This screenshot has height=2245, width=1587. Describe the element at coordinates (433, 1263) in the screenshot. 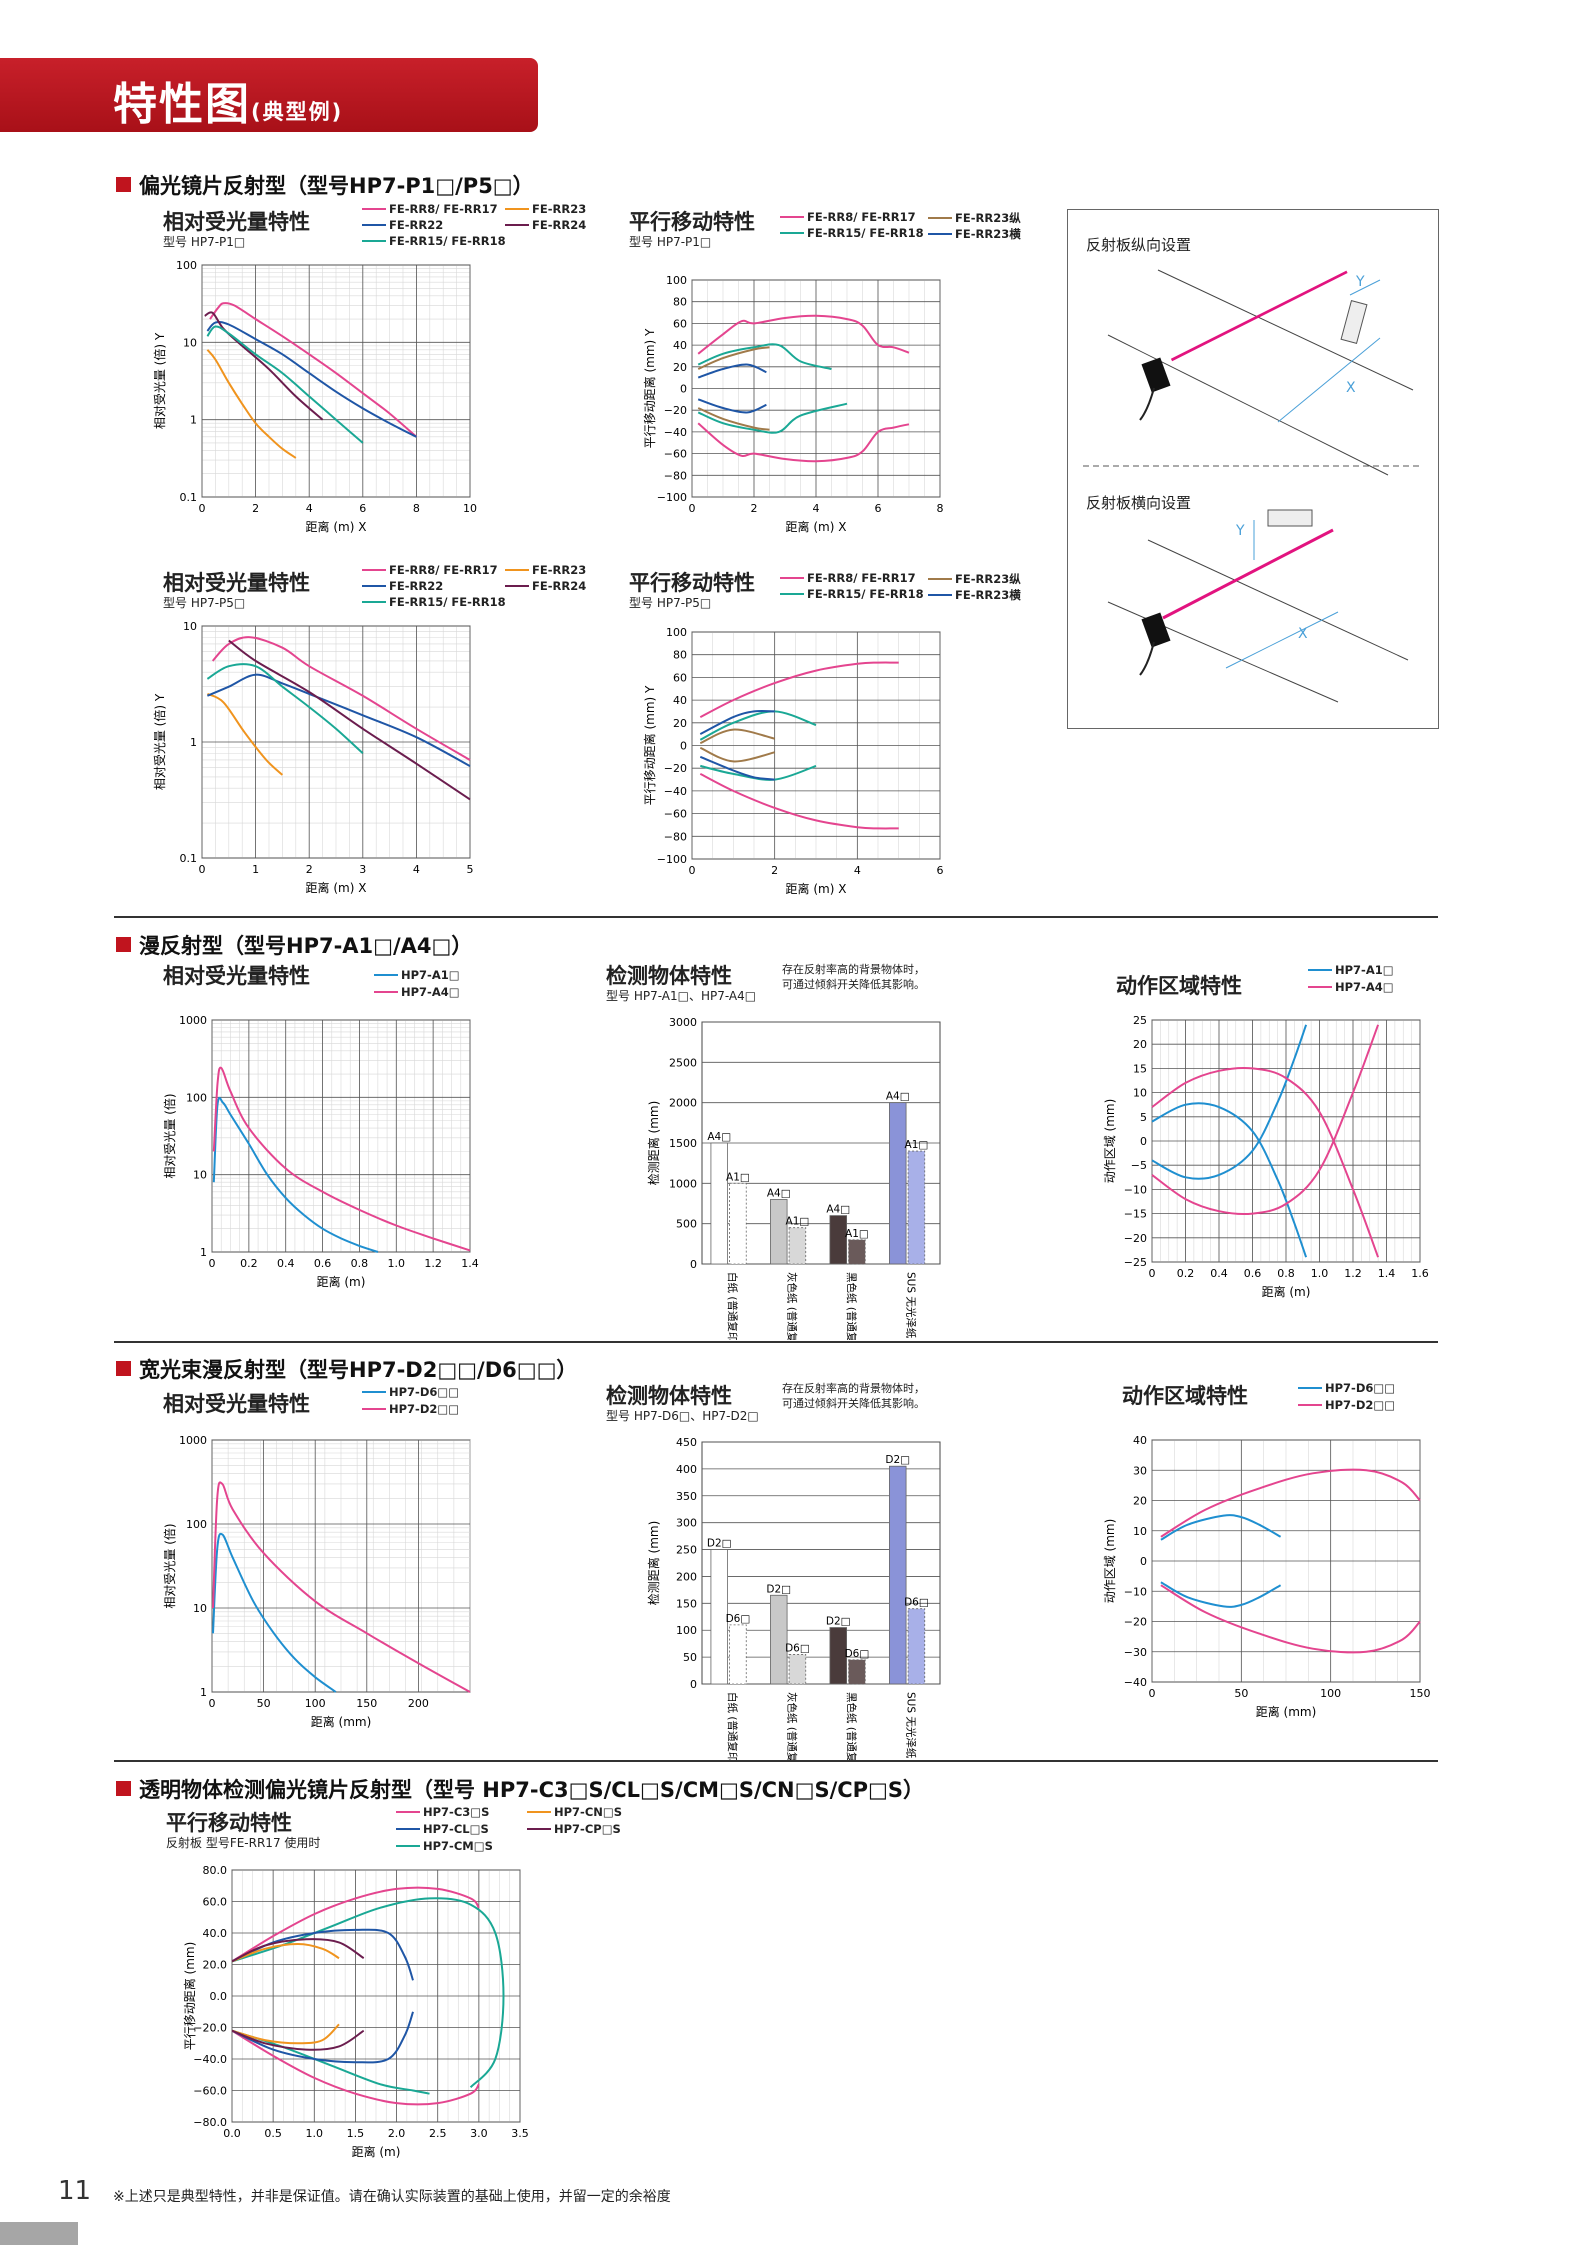

I see `x-tick-label: 1.2` at that location.